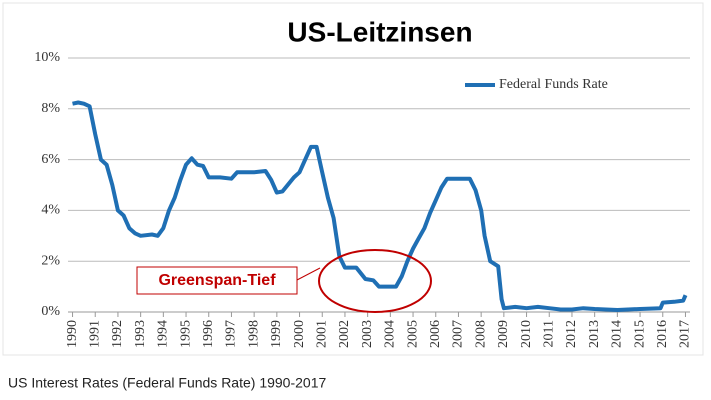 Image resolution: width=711 pixels, height=400 pixels. What do you see at coordinates (253, 334) in the screenshot?
I see `x-tick-label: 1998` at bounding box center [253, 334].